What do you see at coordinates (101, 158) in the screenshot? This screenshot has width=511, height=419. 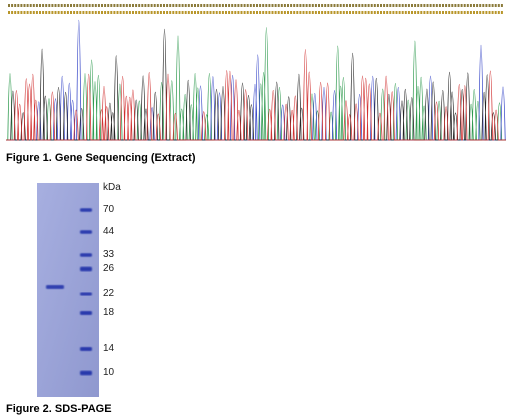 I see `figure-1-caption: Figure 1. Gene Sequencing (Extract)` at bounding box center [101, 158].